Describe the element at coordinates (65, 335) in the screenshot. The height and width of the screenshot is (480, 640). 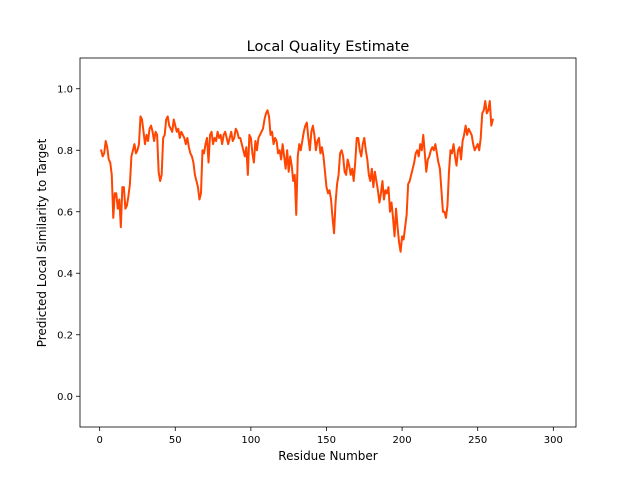
I see `y-tick-label: 0.2` at that location.